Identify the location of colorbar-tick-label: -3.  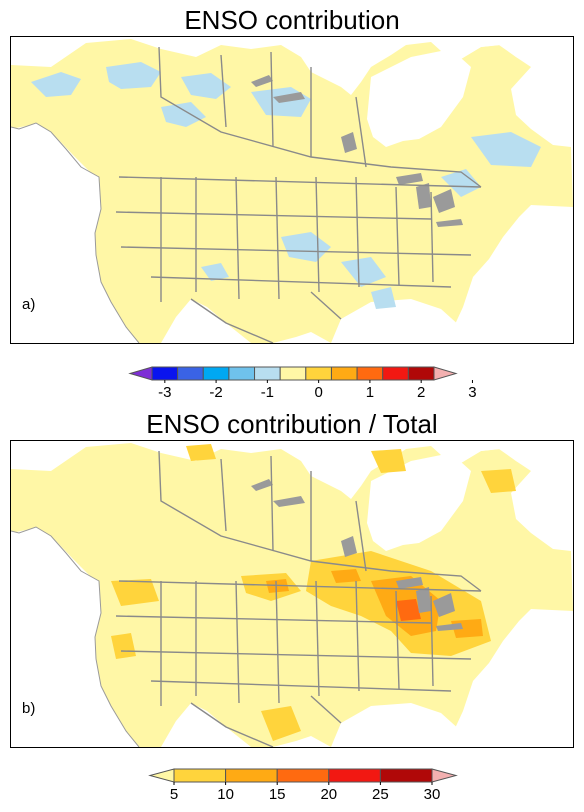
(164, 392).